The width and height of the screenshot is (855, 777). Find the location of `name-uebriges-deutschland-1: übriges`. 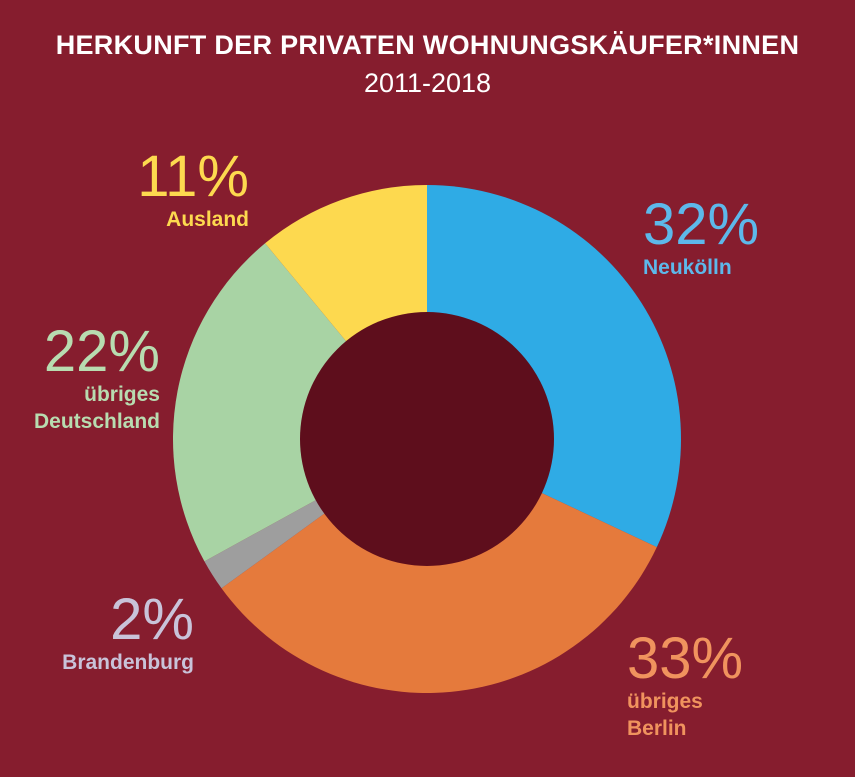

name-uebriges-deutschland-1: übriges is located at coordinates (122, 394).